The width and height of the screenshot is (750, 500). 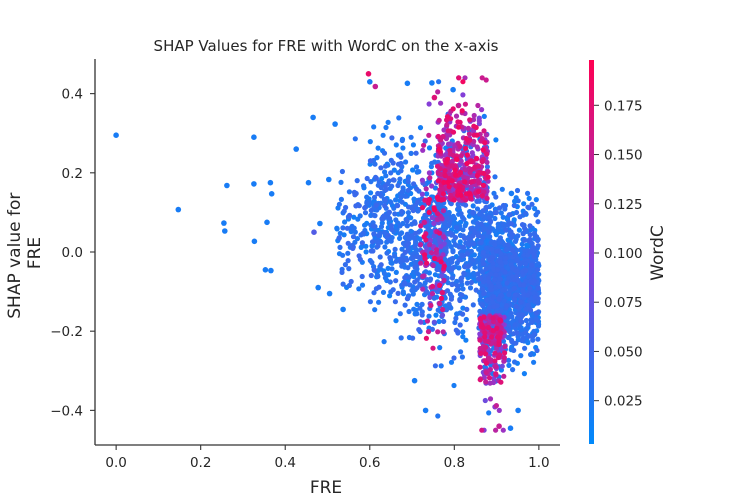 I want to click on y-tick-label: 0.4, so click(x=72, y=95).